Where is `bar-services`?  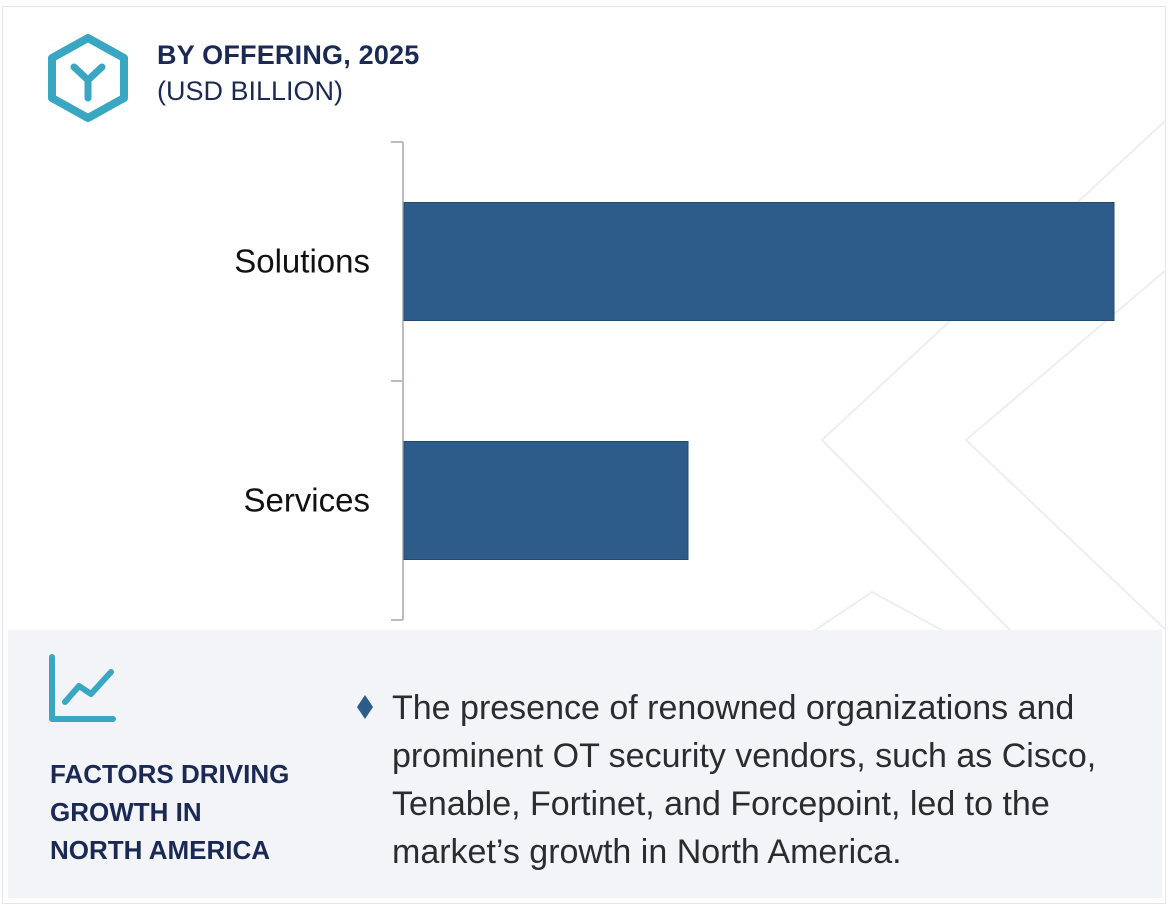 bar-services is located at coordinates (546, 500).